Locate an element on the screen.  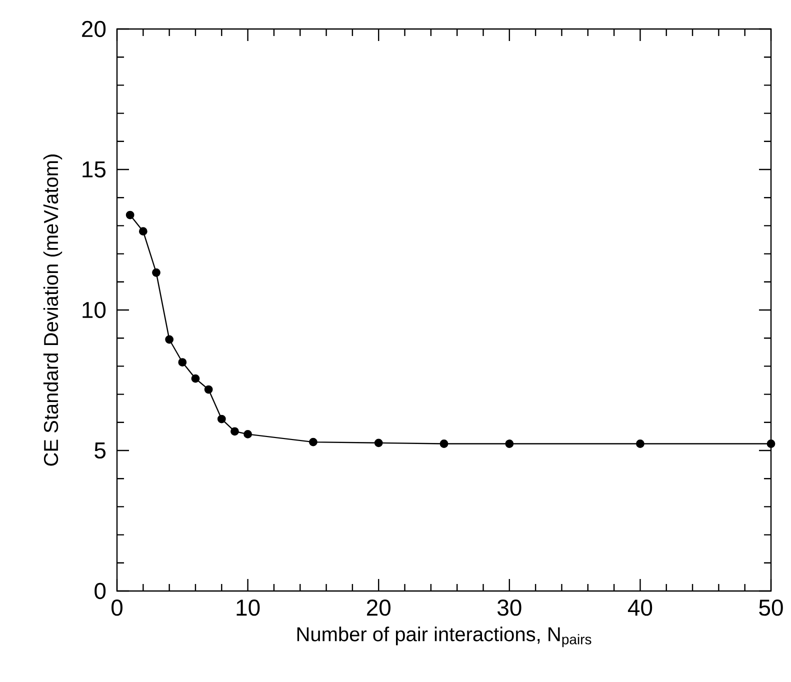
y-tick-label: 20 is located at coordinates (94, 29).